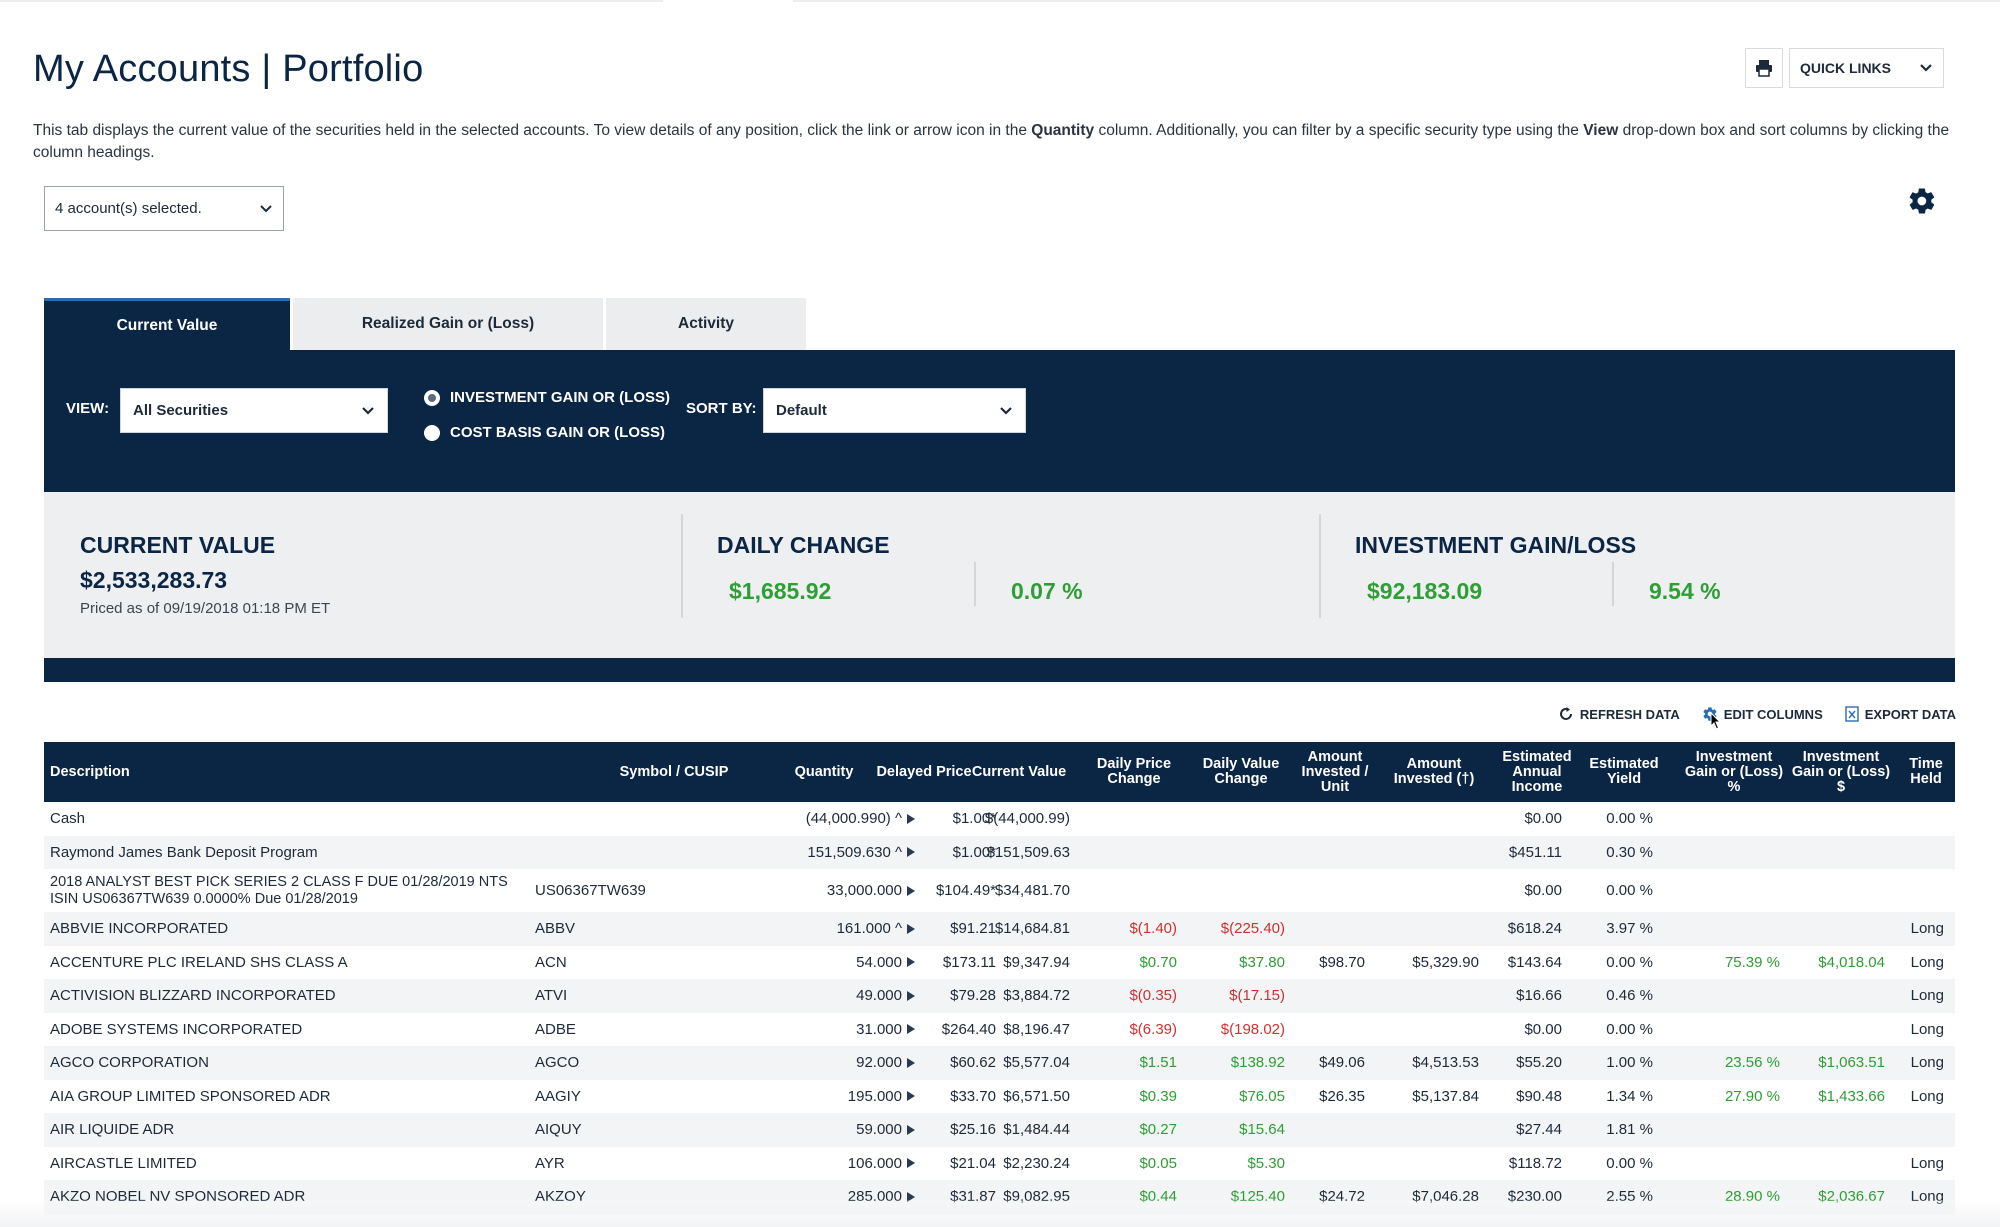 This screenshot has height=1227, width=2000. What do you see at coordinates (1130, 1164) in the screenshot?
I see `cell-daily-price-change: $0.05` at bounding box center [1130, 1164].